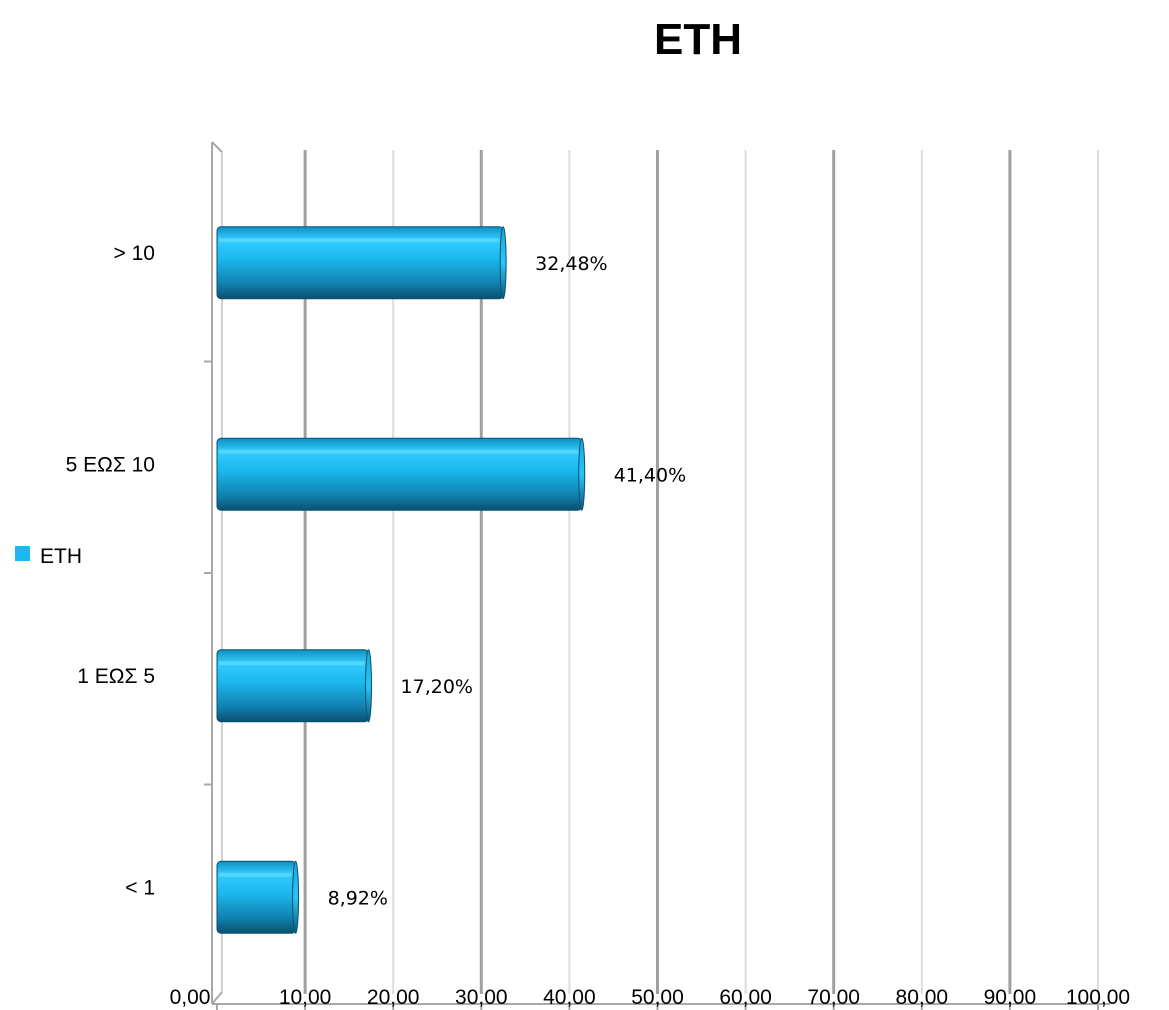  What do you see at coordinates (110, 571) in the screenshot?
I see `category-labels: < 1 1 ΕΩΣ 5 5 ΕΩΣ 10 > 10` at bounding box center [110, 571].